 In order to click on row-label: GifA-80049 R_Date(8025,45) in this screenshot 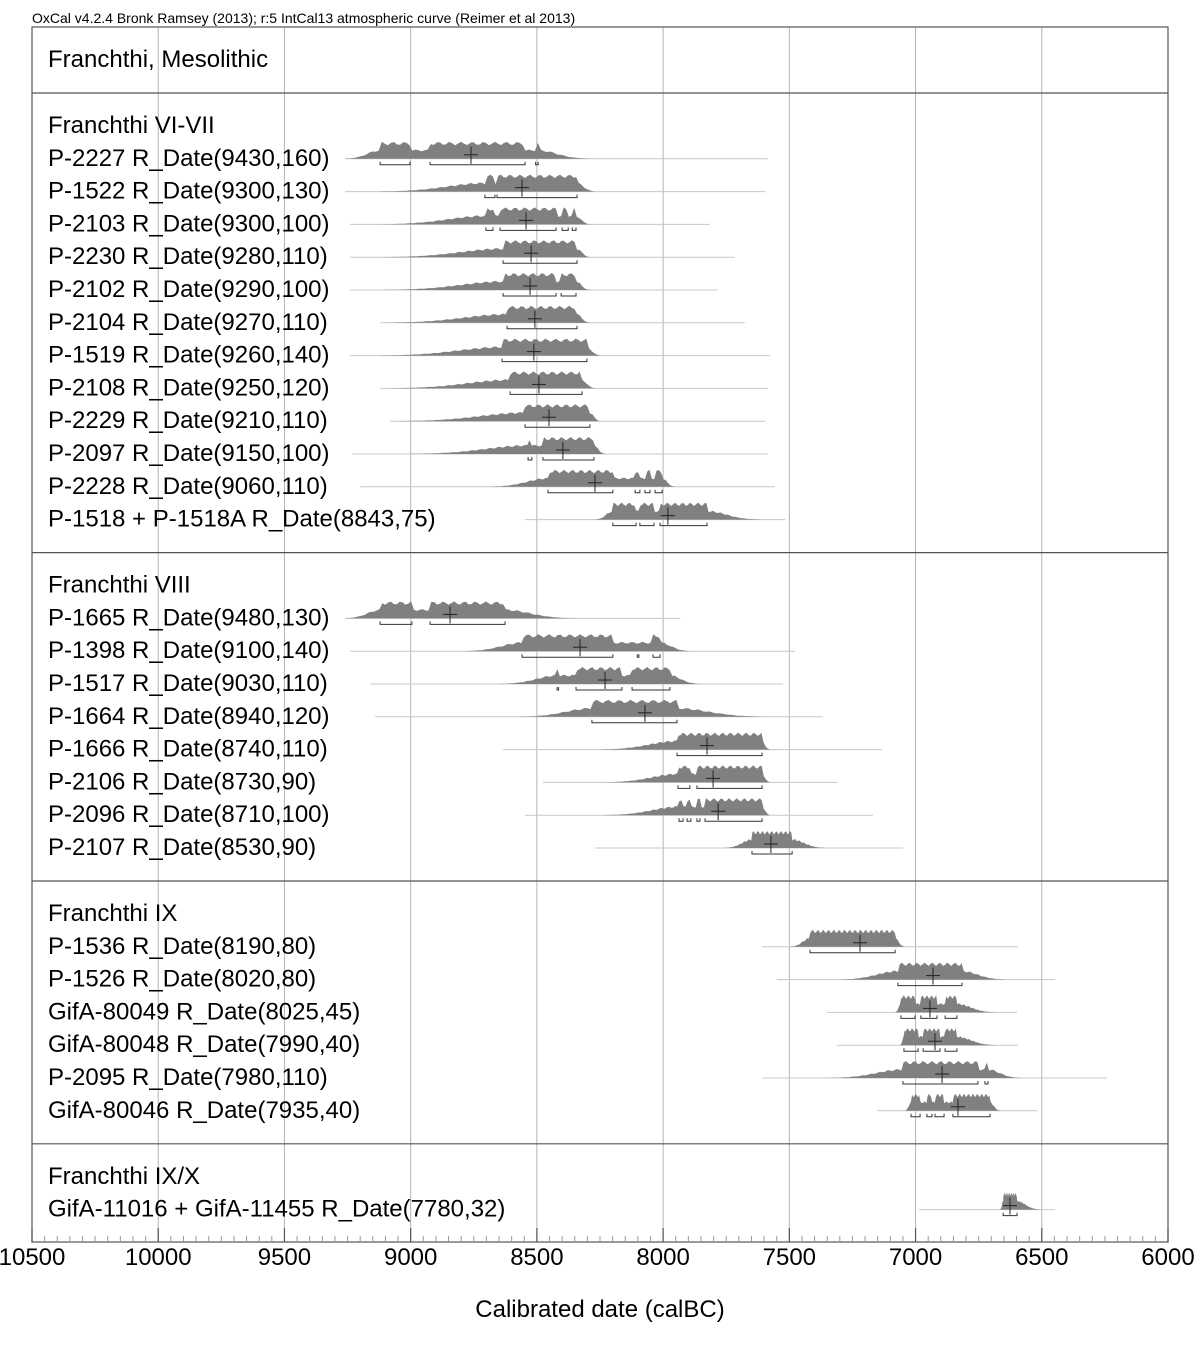, I will do `click(204, 1011)`.